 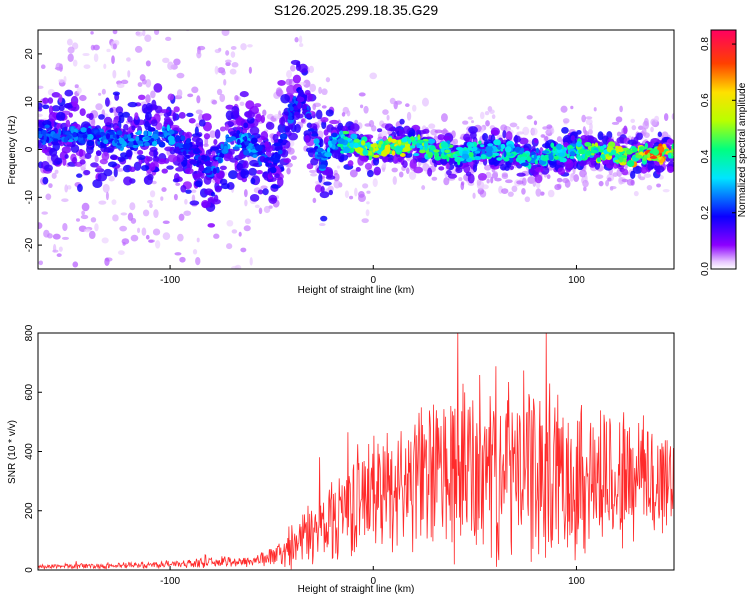 What do you see at coordinates (29, 451) in the screenshot?
I see `snr-ytick-label: 400` at bounding box center [29, 451].